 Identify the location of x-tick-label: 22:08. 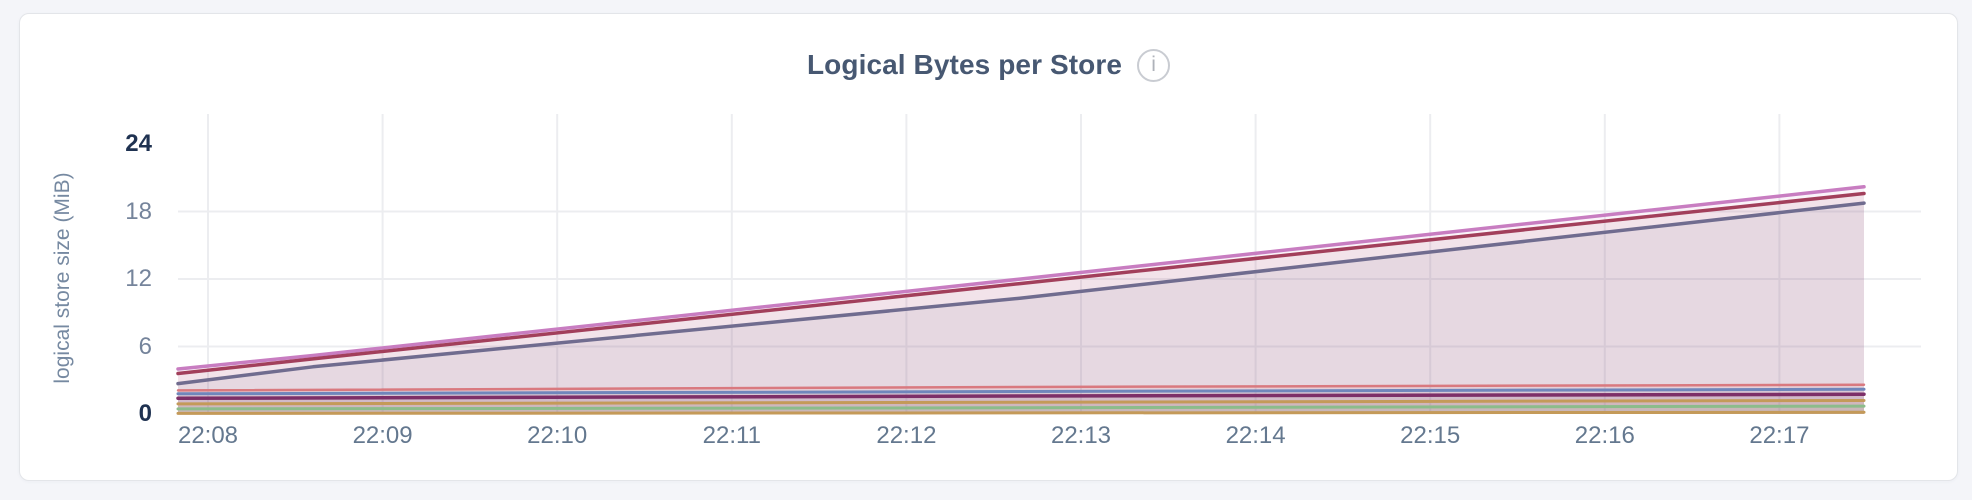
(208, 435).